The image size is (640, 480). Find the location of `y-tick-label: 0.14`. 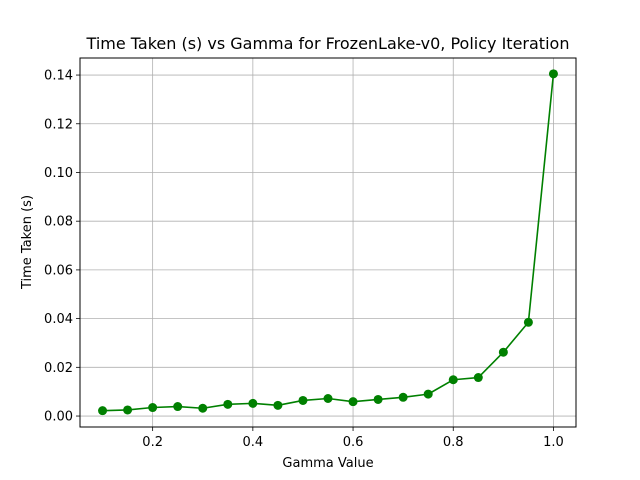

y-tick-label: 0.14 is located at coordinates (58, 76).